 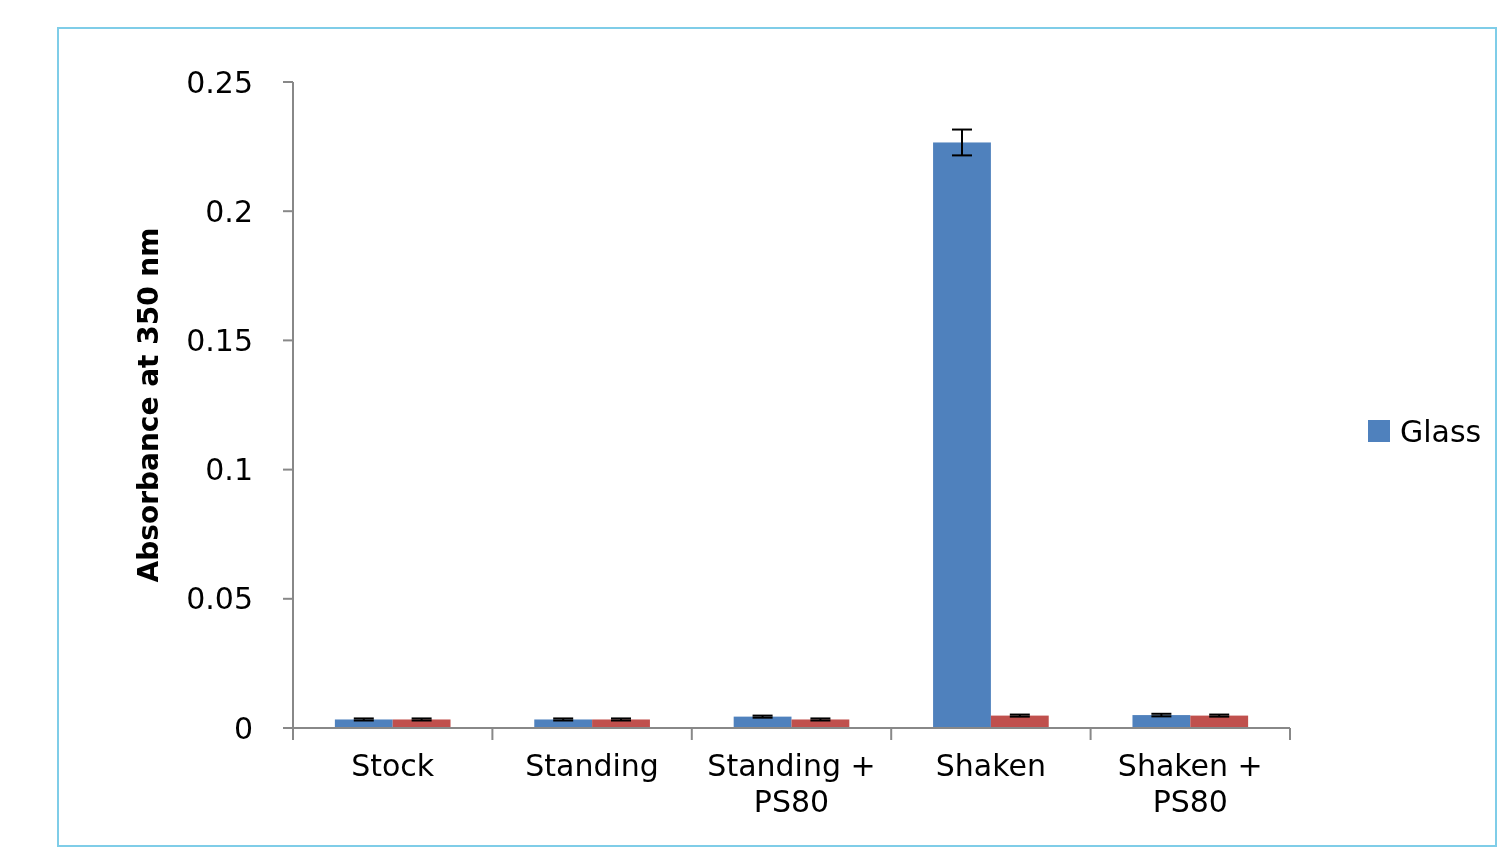 What do you see at coordinates (229, 470) in the screenshot?
I see `y-tick-label: 0.1` at bounding box center [229, 470].